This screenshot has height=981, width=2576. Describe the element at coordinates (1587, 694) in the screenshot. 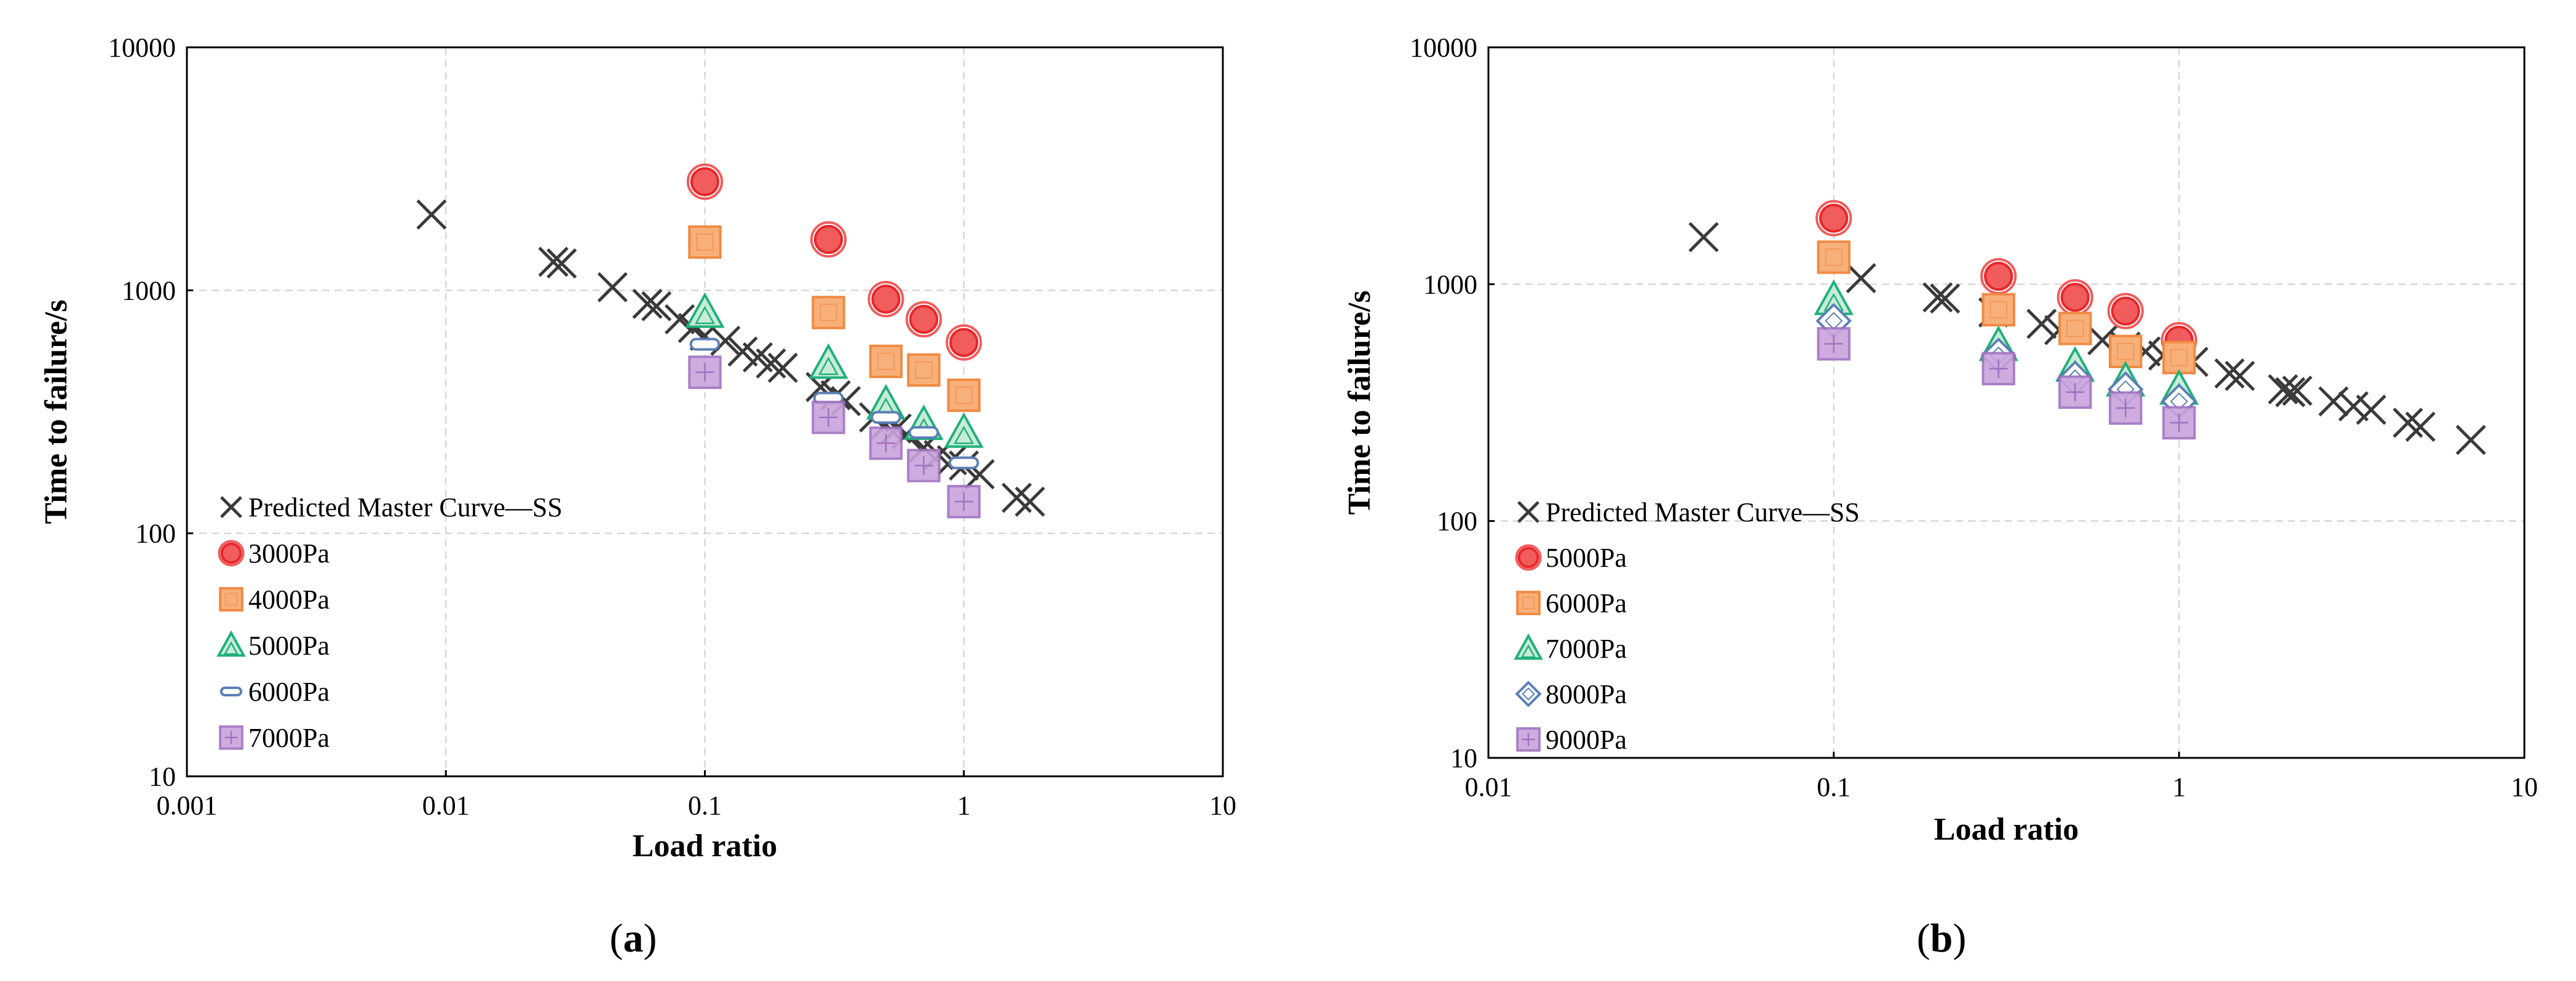

I see `panel-b-legend-label-4: 8000Pa` at that location.